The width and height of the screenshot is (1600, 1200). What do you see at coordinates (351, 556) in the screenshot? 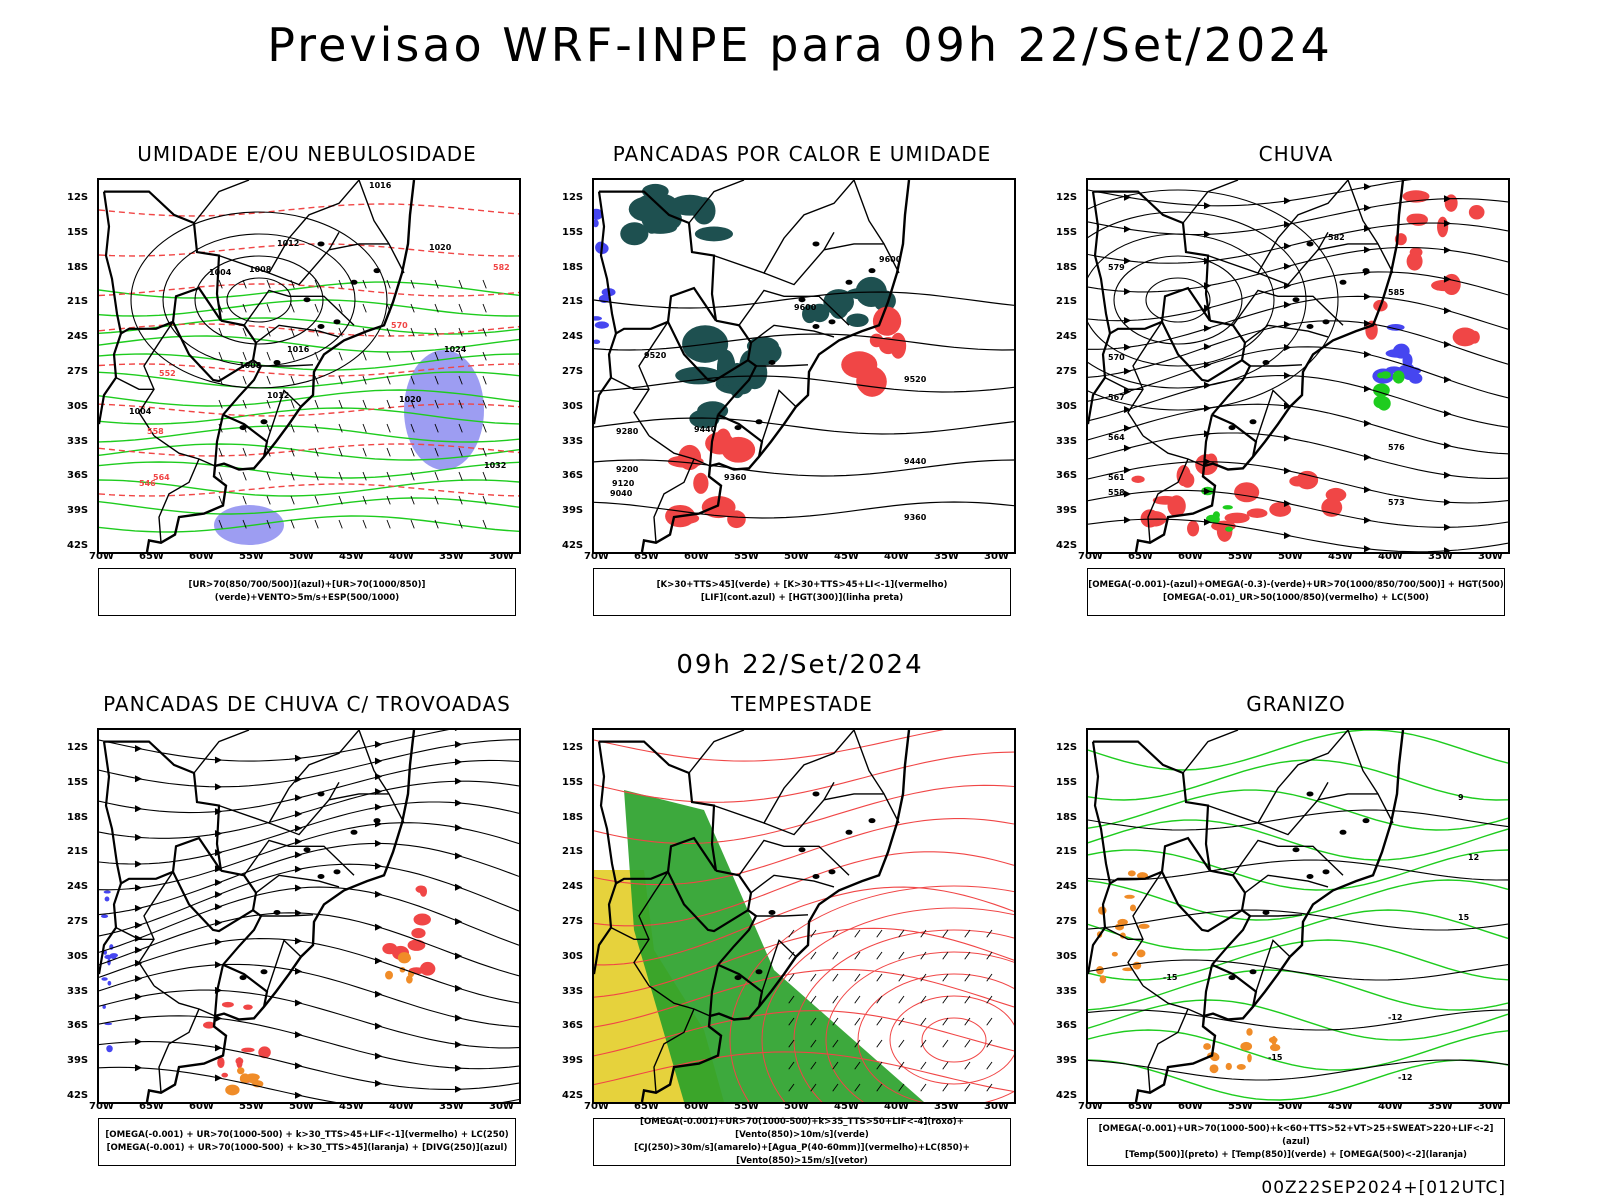
I see `lon-tick-label: 45W` at bounding box center [351, 556].